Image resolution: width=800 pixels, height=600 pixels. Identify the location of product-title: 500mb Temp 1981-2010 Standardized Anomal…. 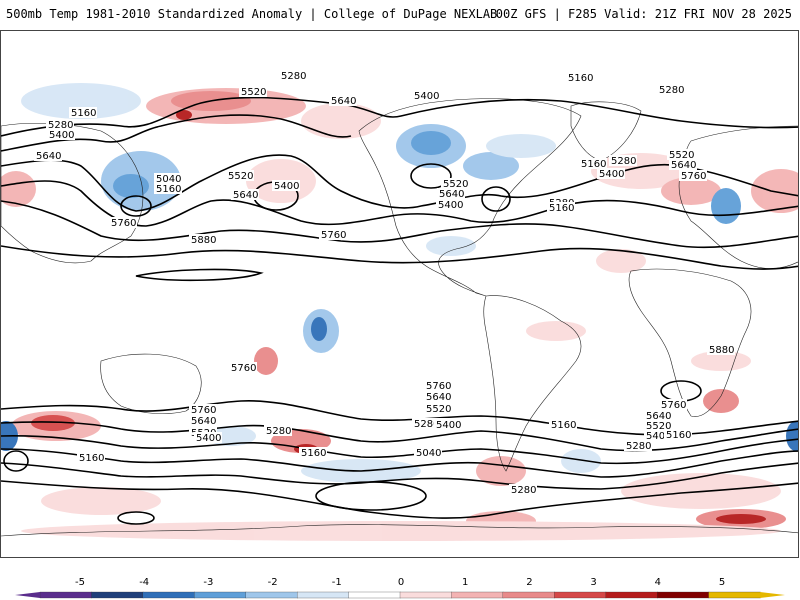
(252, 14).